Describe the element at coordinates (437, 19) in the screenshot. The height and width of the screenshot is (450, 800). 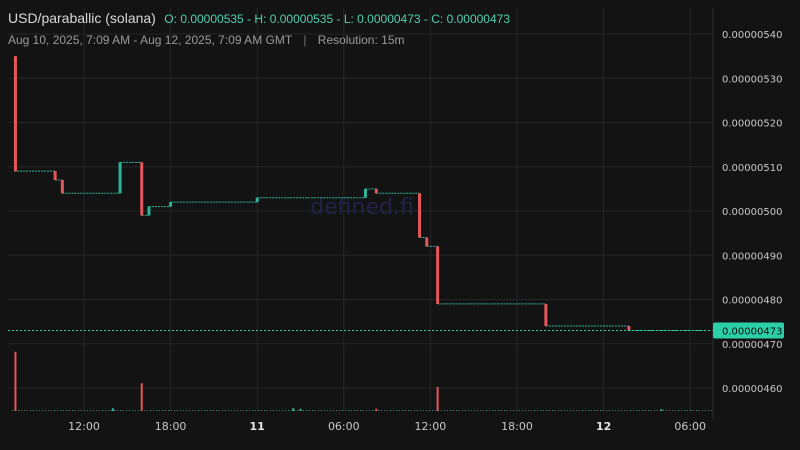
I see `close-label: C:` at that location.